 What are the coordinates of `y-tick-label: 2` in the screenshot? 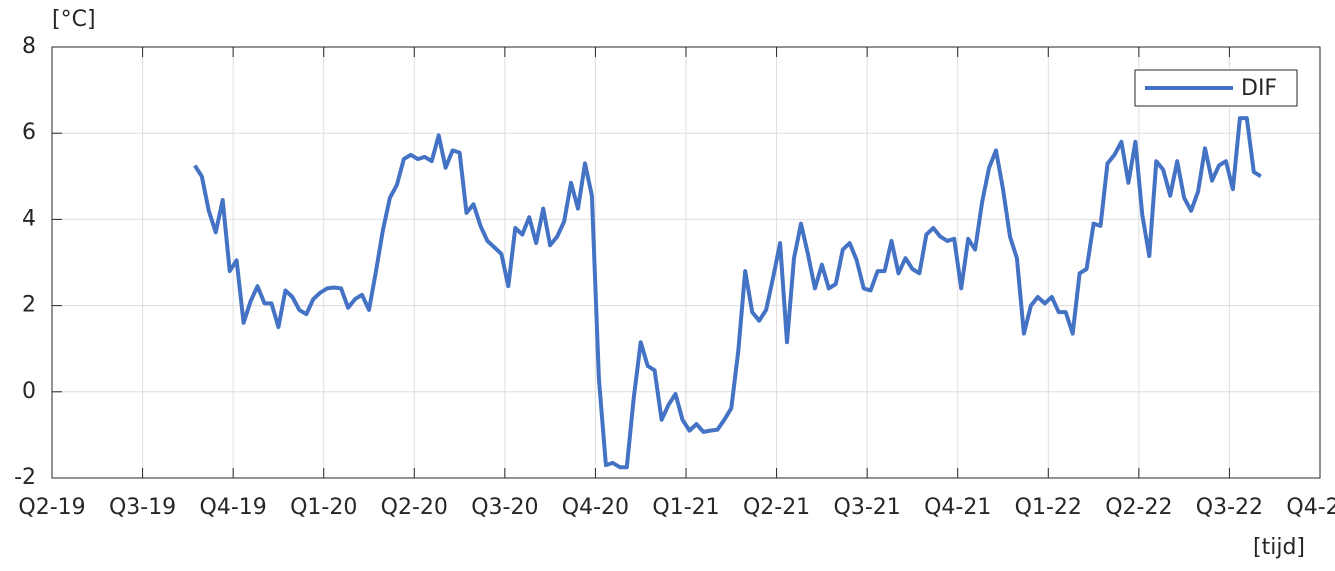 It's located at (29, 305).